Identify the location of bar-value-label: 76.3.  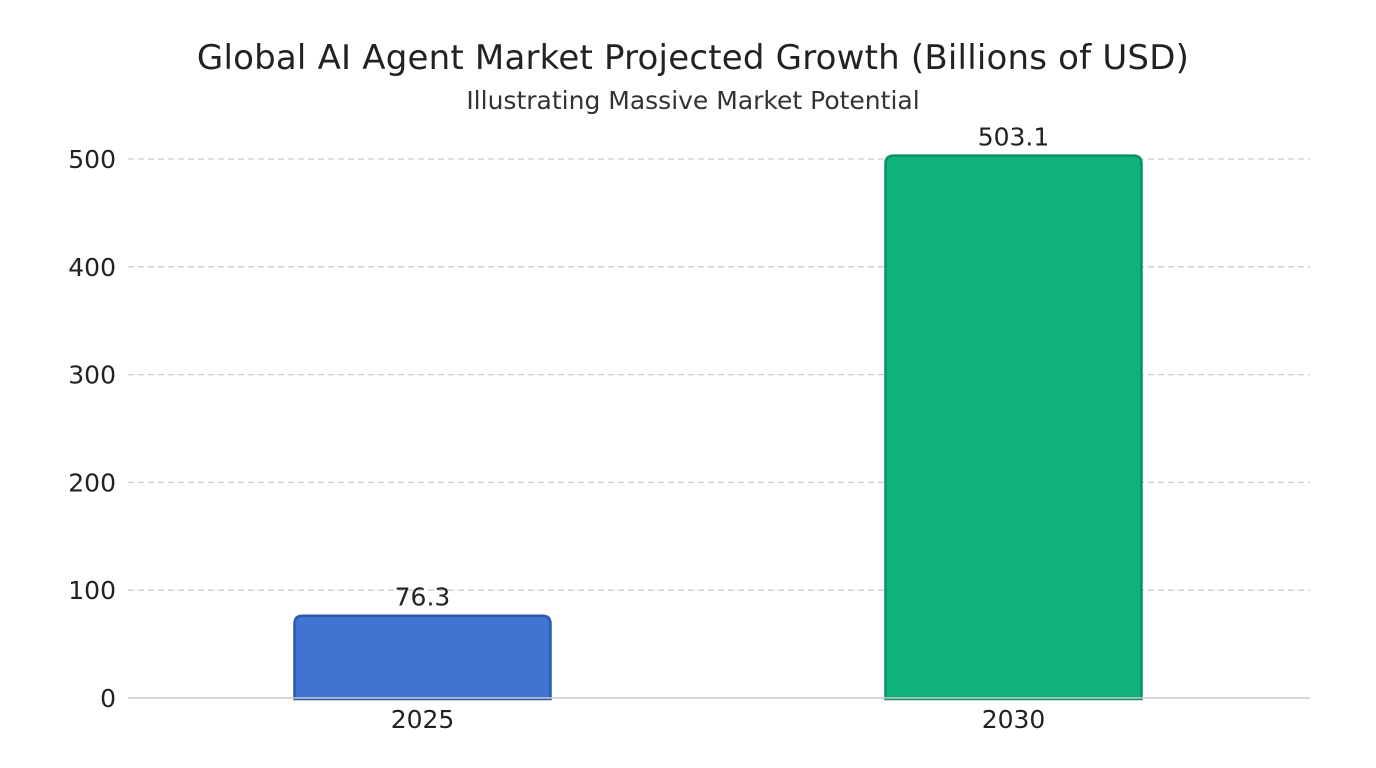
(423, 597).